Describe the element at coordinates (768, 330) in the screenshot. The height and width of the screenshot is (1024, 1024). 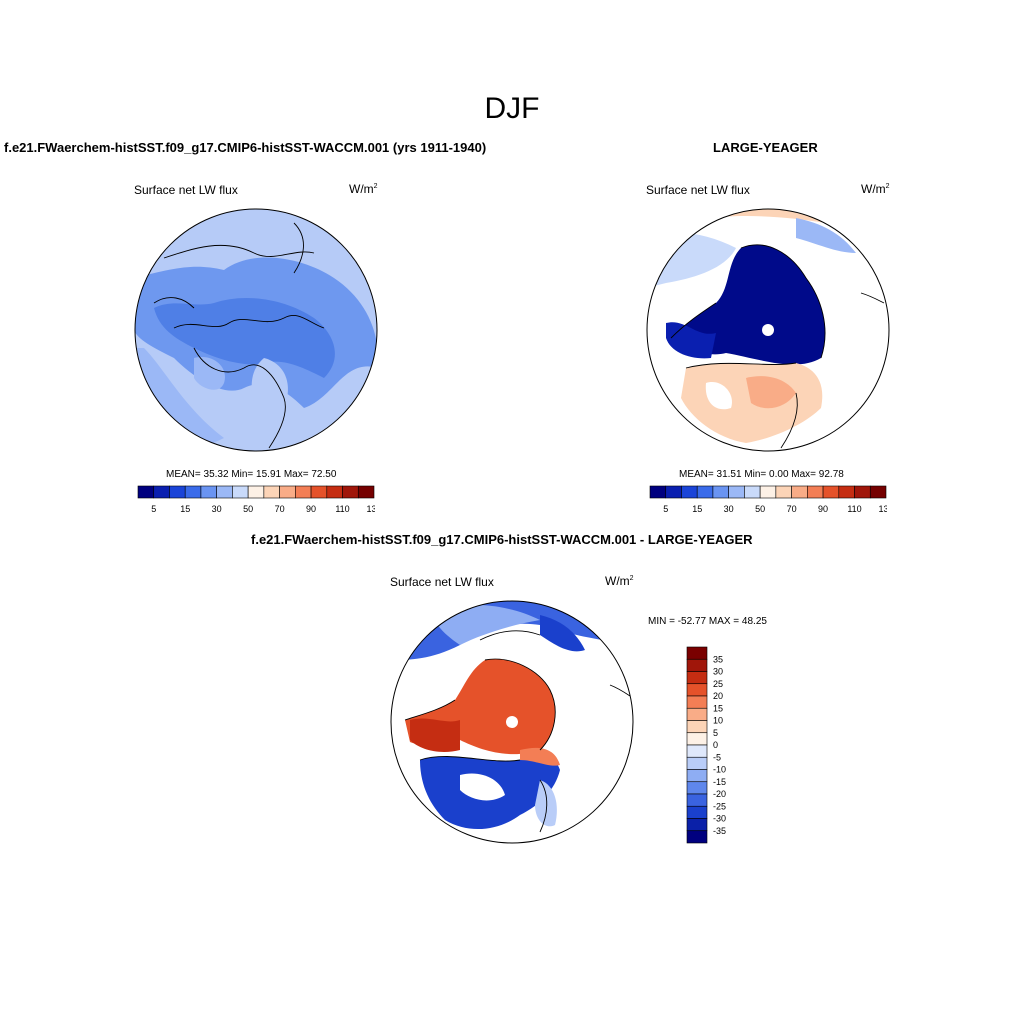
I see `obs-polar-map` at that location.